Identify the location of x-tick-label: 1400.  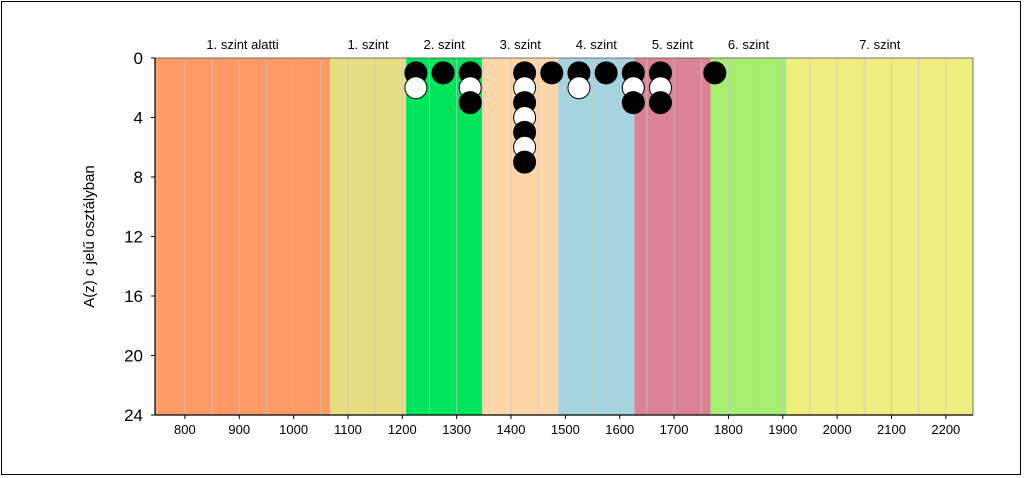
(511, 429).